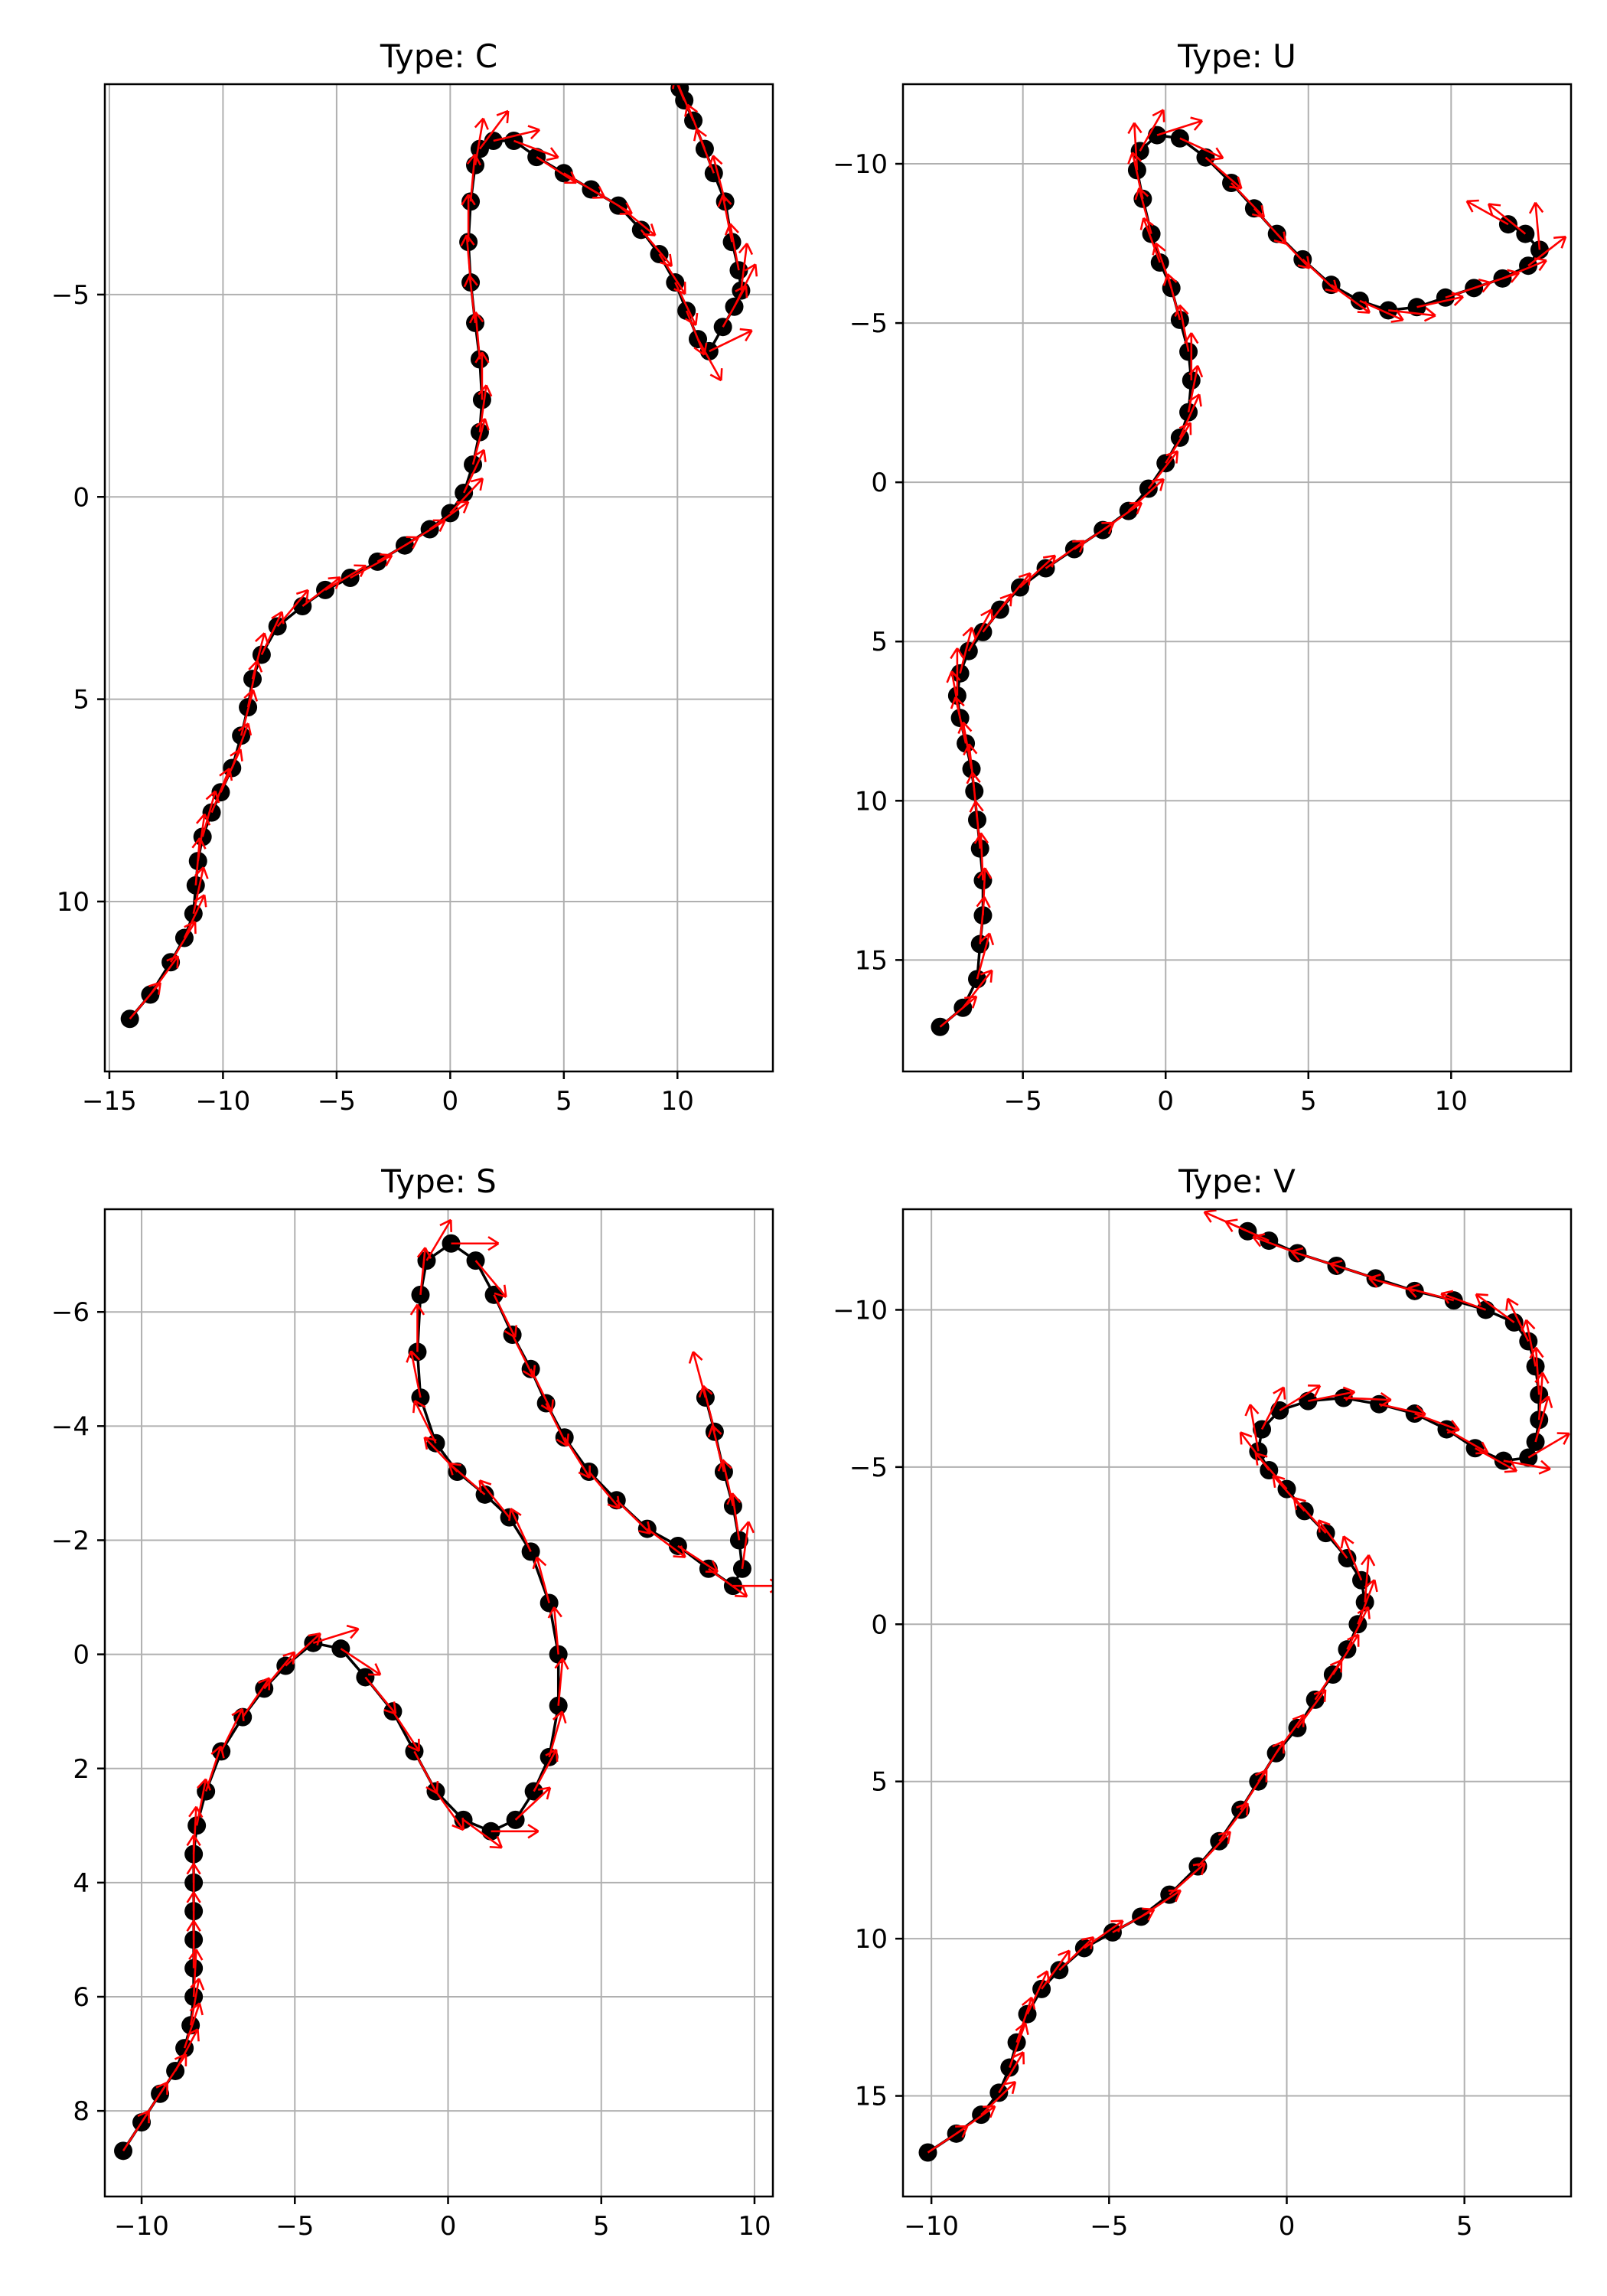  I want to click on y-tick-label: −6, so click(70, 1312).